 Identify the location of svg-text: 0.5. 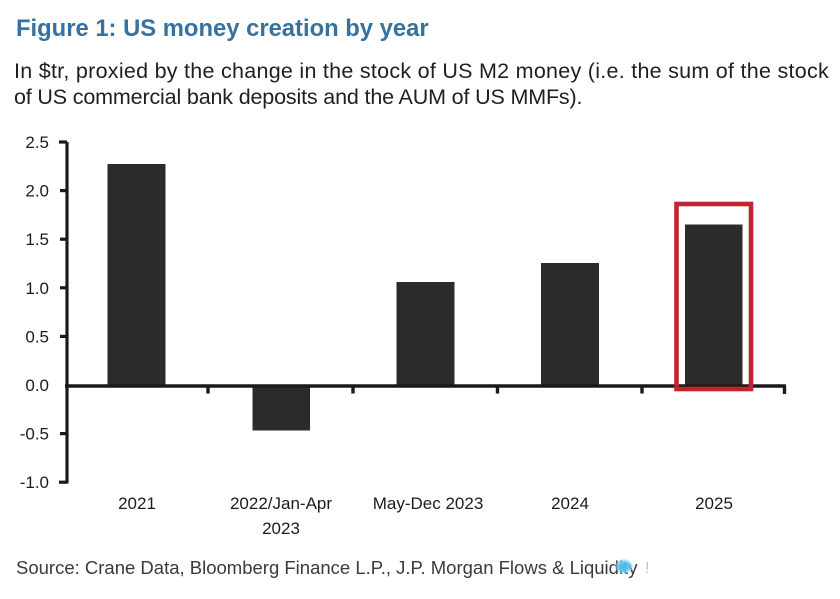
(37, 336).